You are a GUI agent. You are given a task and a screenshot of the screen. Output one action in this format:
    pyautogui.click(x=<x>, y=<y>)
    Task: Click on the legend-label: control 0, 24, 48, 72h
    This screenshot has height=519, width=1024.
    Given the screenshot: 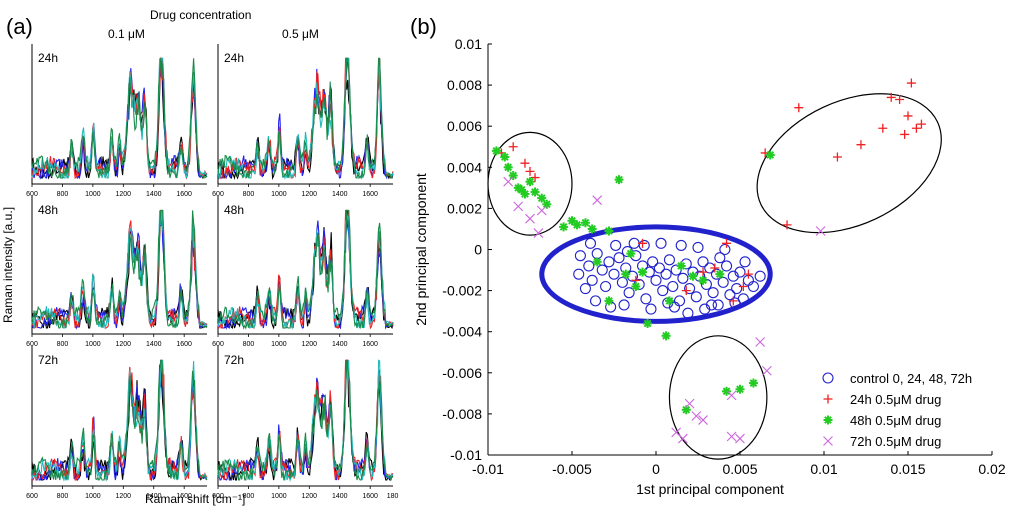 What is the action you would take?
    pyautogui.click(x=911, y=378)
    